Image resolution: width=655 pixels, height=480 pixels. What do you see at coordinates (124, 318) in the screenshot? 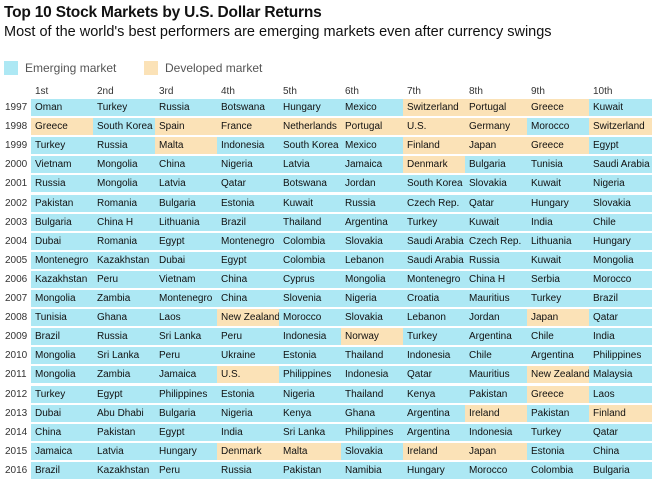
I see `cell-emerging-market: Ghana` at bounding box center [124, 318].